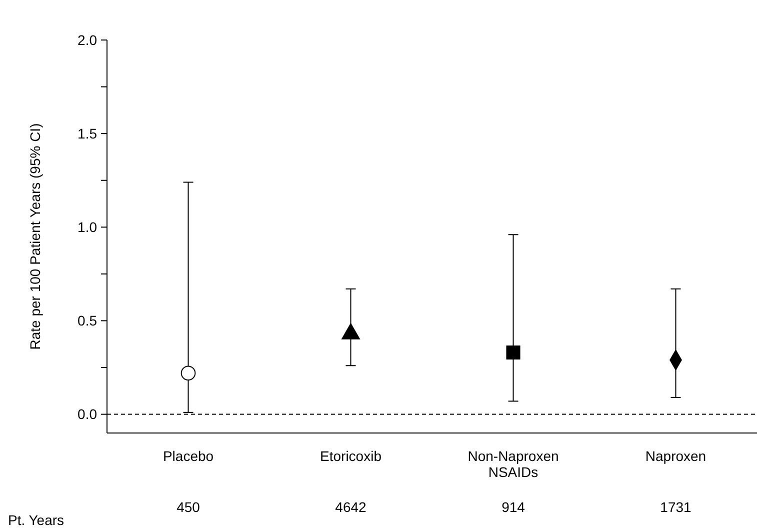  What do you see at coordinates (351, 456) in the screenshot?
I see `x-tick-label: Etoricoxib` at bounding box center [351, 456].